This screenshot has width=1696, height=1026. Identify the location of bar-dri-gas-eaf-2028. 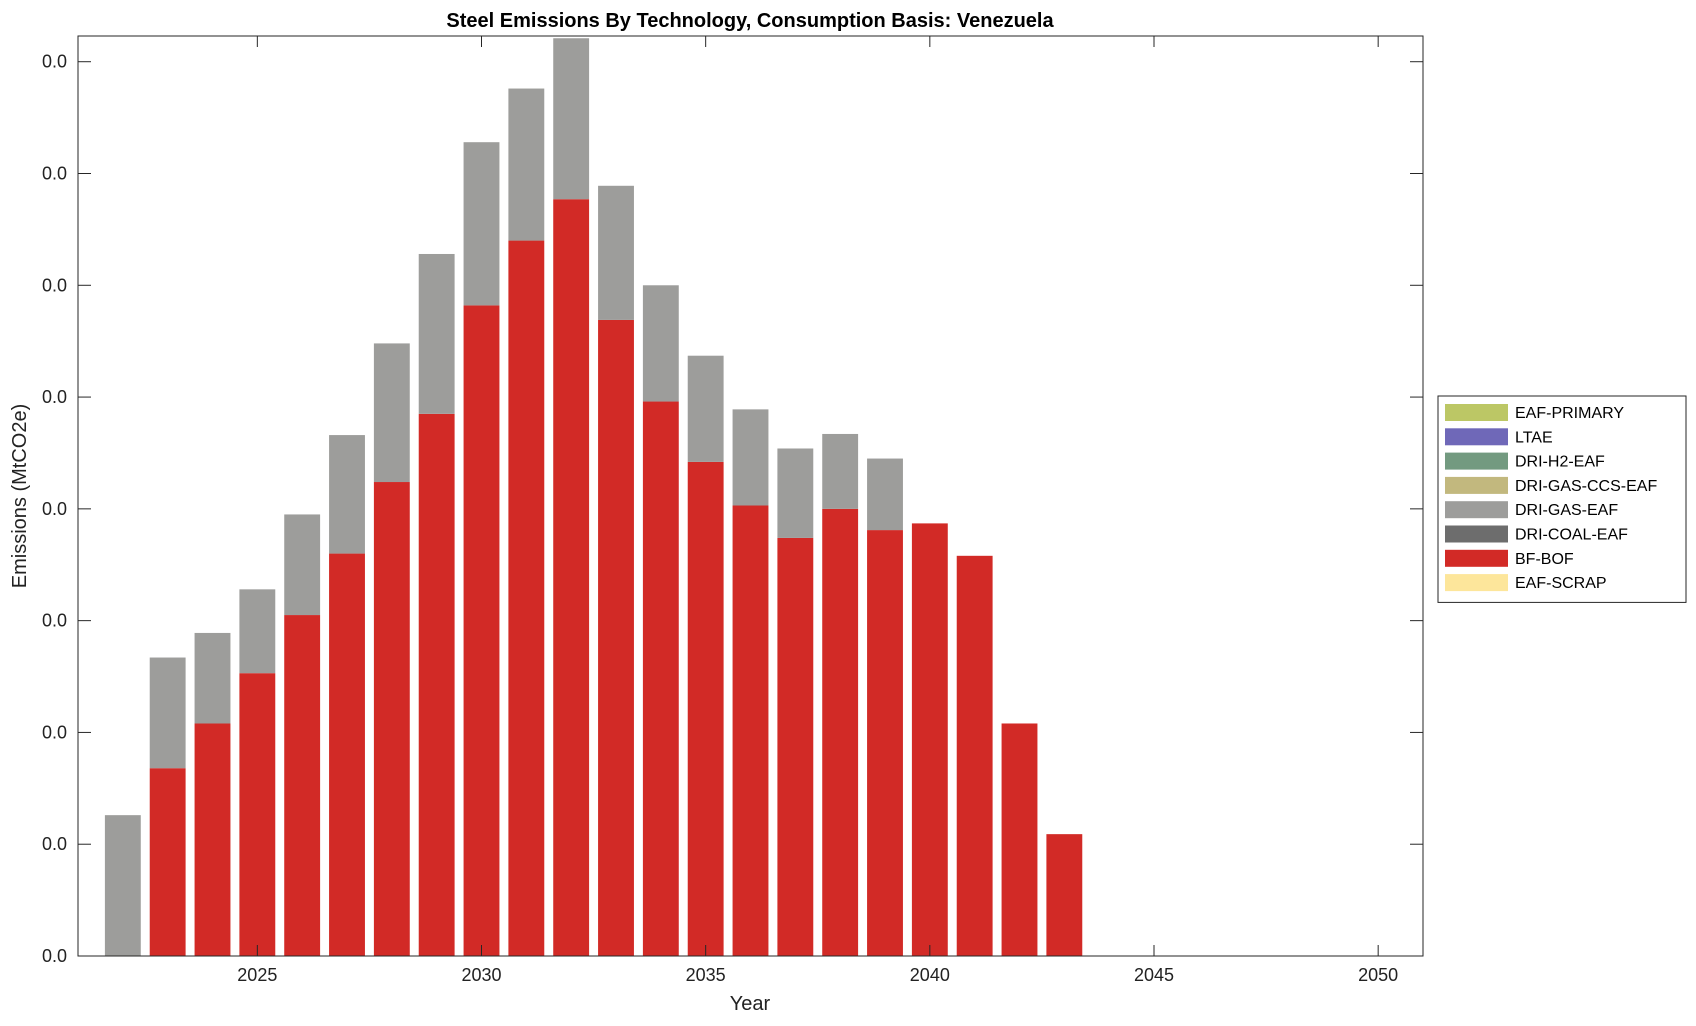
(391, 413).